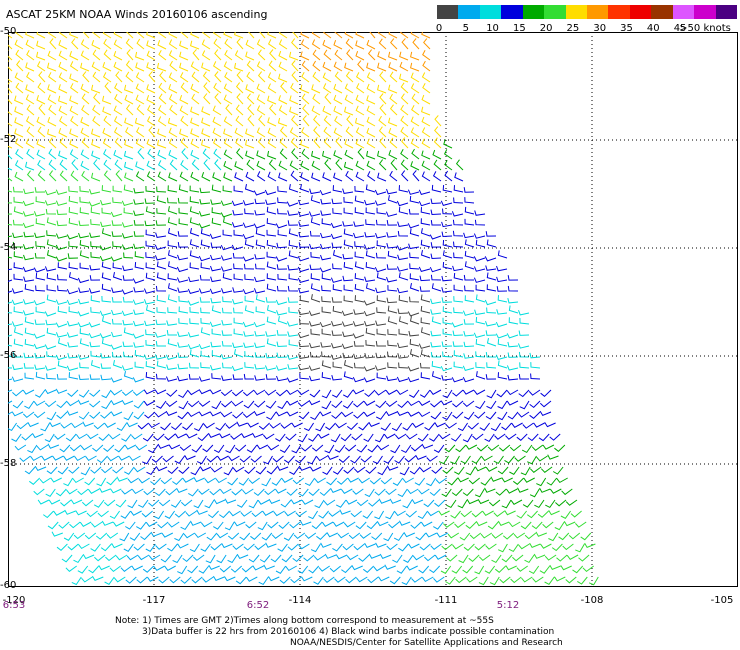  Describe the element at coordinates (705, 28) in the screenshot. I see `legend-label: >50 knots` at that location.